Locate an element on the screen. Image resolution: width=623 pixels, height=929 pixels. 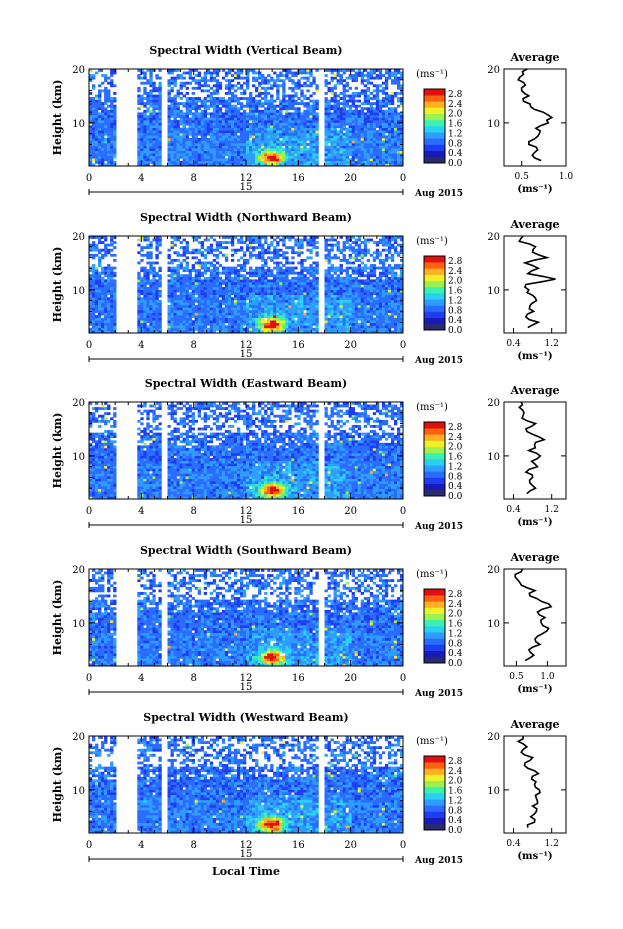
x-tick-label: 20 is located at coordinates (350, 178).